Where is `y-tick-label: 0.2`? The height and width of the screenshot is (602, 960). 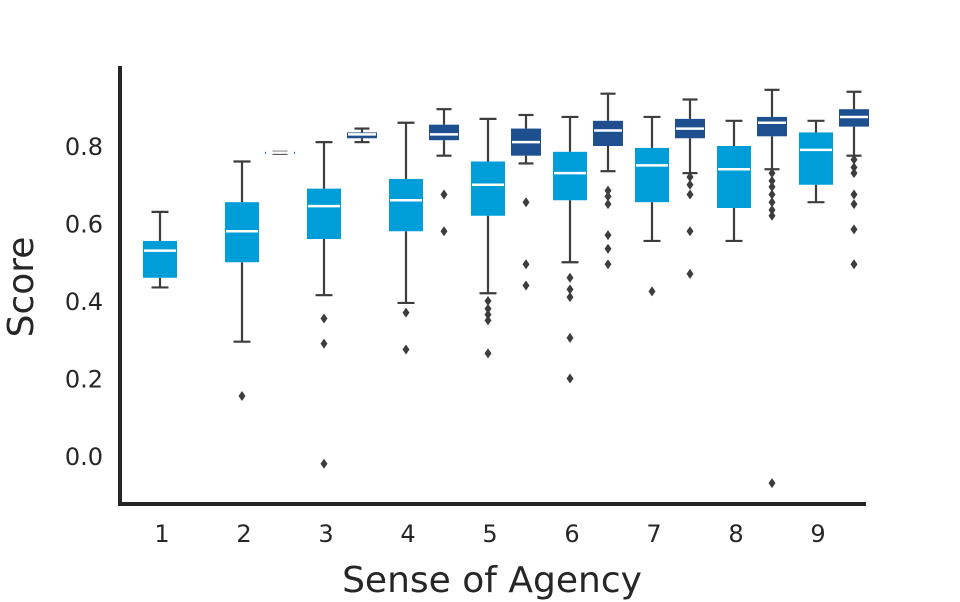 y-tick-label: 0.2 is located at coordinates (84, 380).